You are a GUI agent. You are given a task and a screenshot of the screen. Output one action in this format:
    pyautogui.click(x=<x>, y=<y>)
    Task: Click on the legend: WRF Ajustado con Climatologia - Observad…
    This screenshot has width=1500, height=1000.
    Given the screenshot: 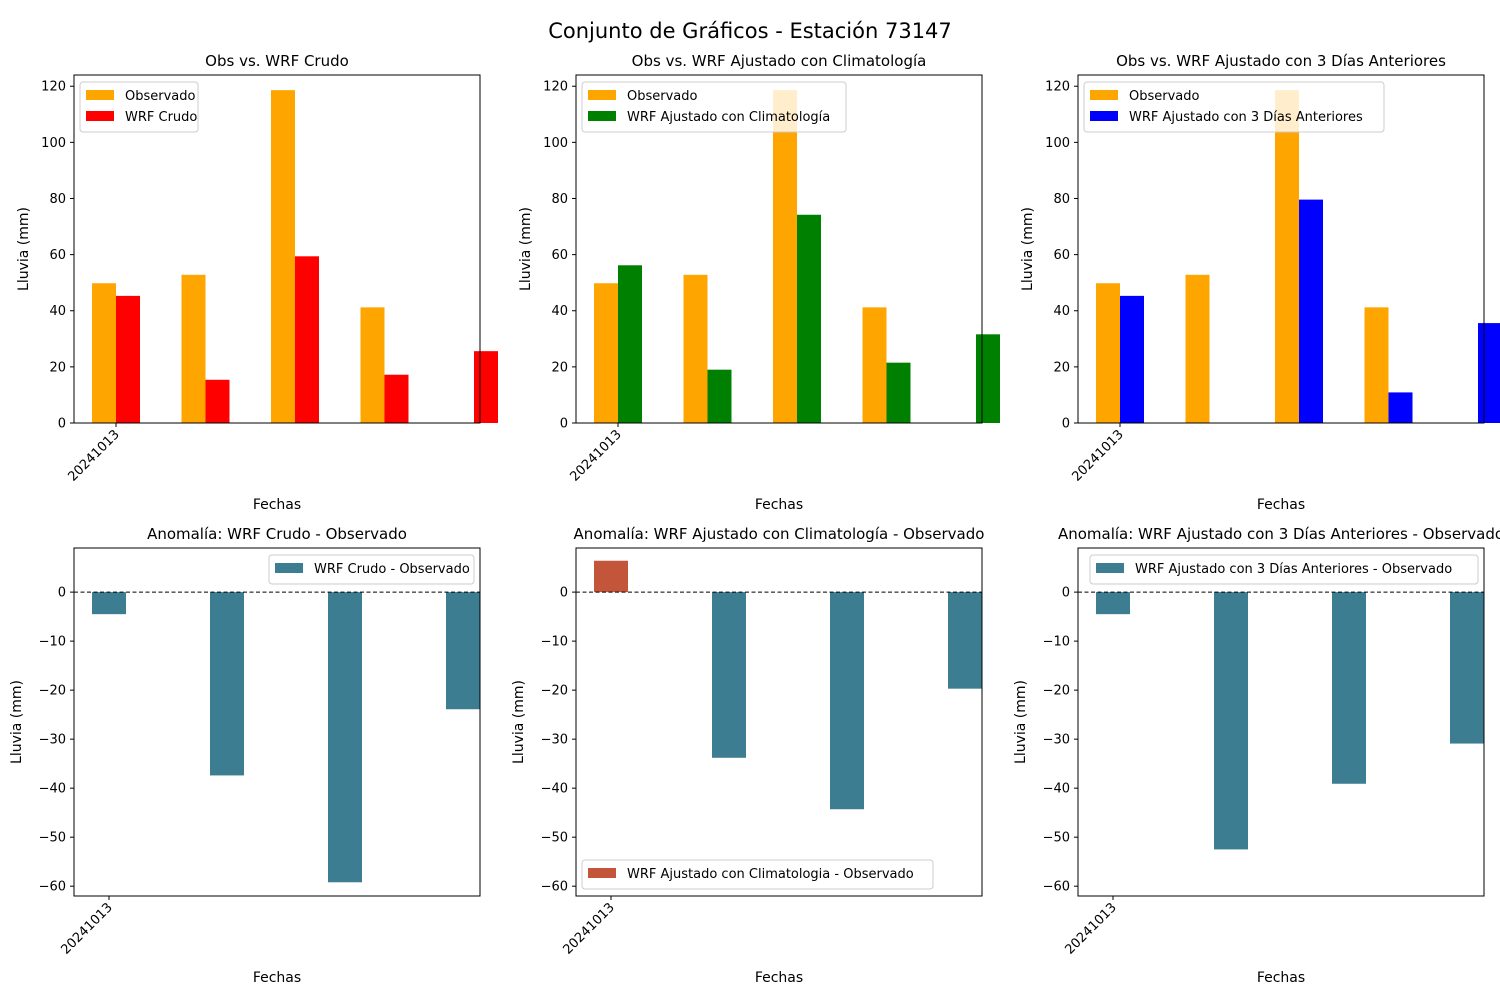 What is the action you would take?
    pyautogui.click(x=757, y=874)
    